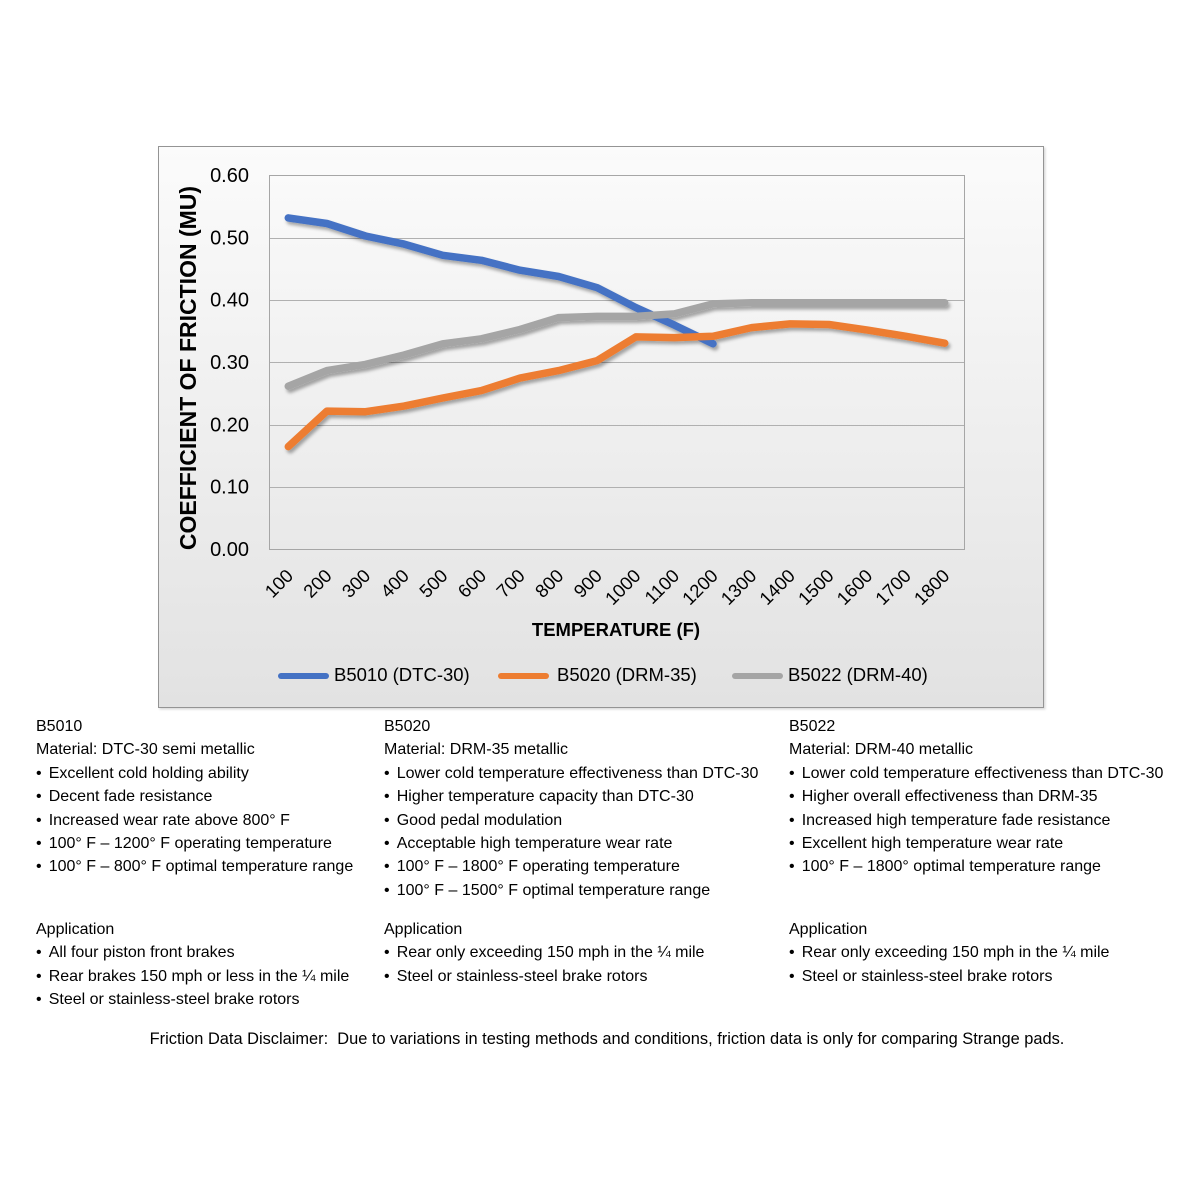 This screenshot has height=1200, width=1200. I want to click on svg-text: B5020 (DRM-35), so click(627, 674).